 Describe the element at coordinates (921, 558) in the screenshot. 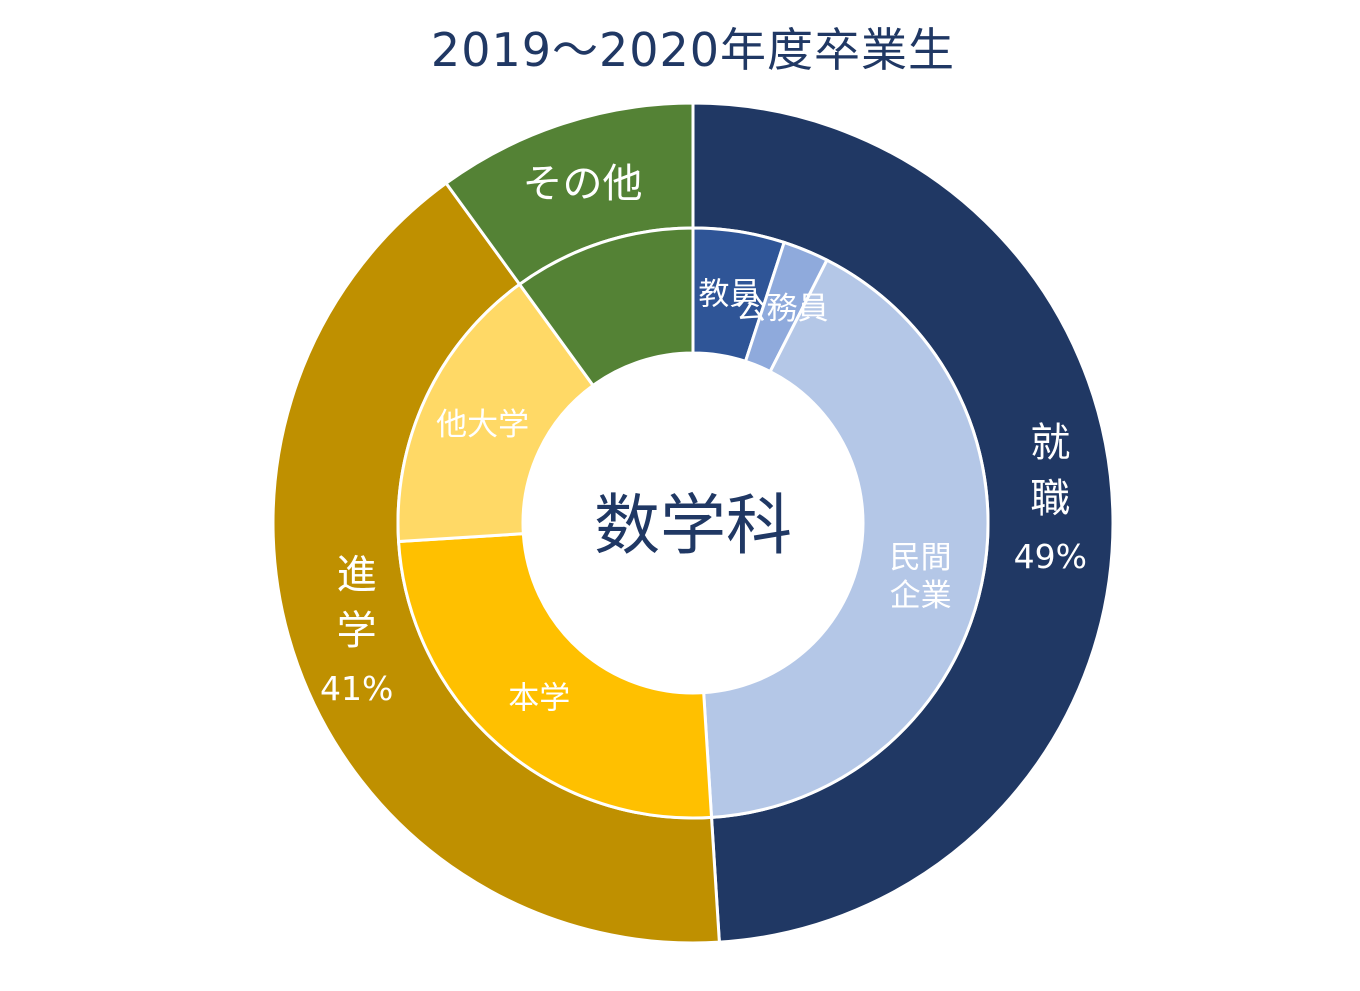

I see `inner-label-2-line-0: 民間` at that location.